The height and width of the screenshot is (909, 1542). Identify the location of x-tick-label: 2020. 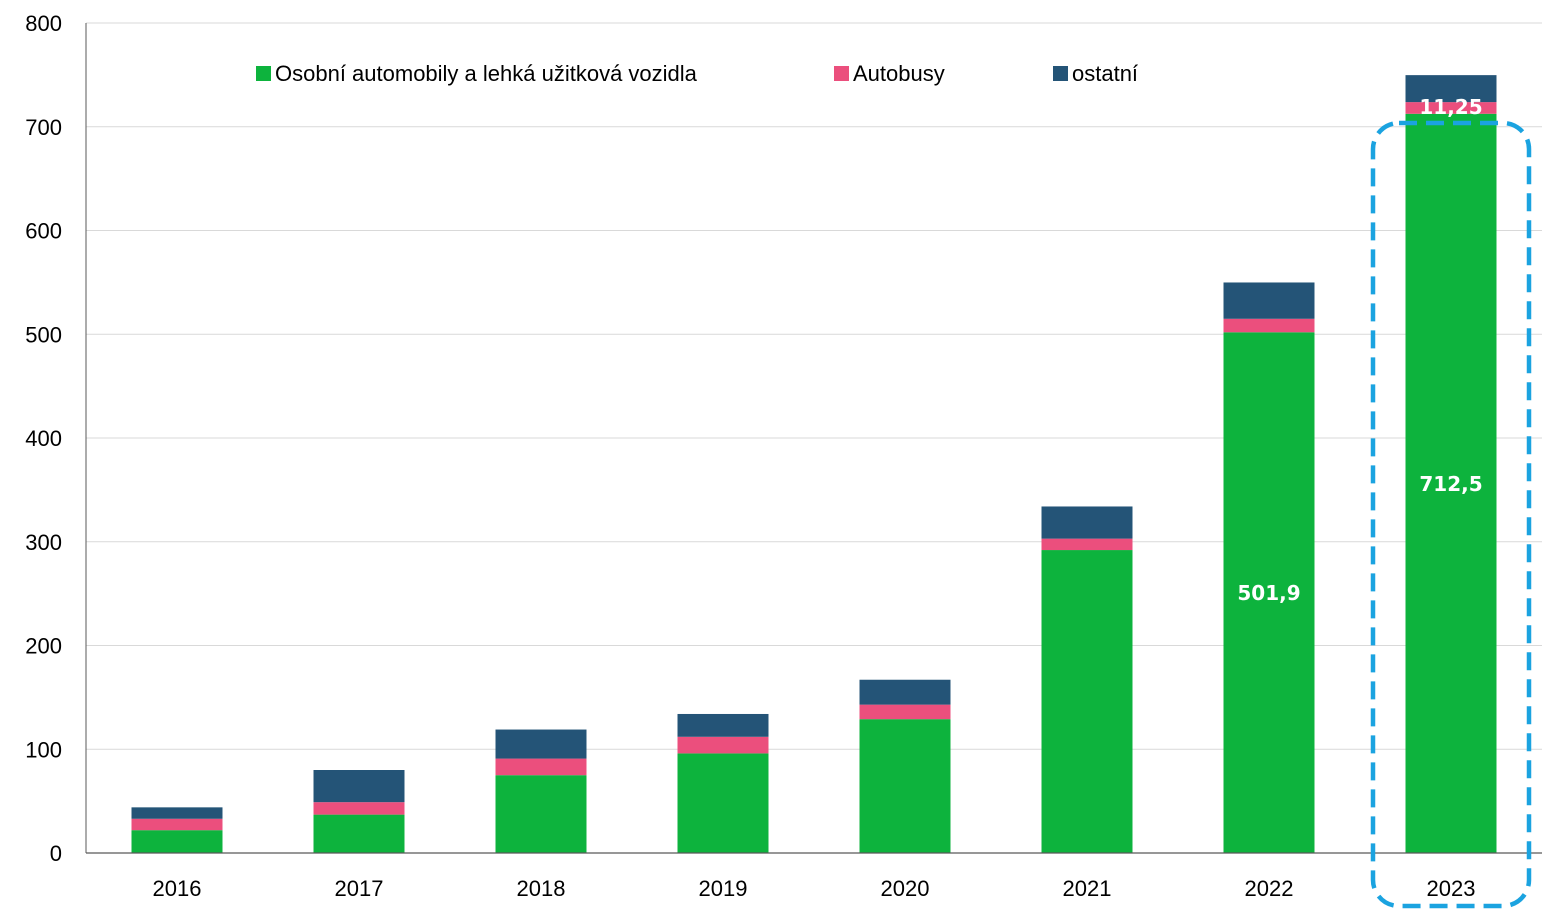
(905, 888).